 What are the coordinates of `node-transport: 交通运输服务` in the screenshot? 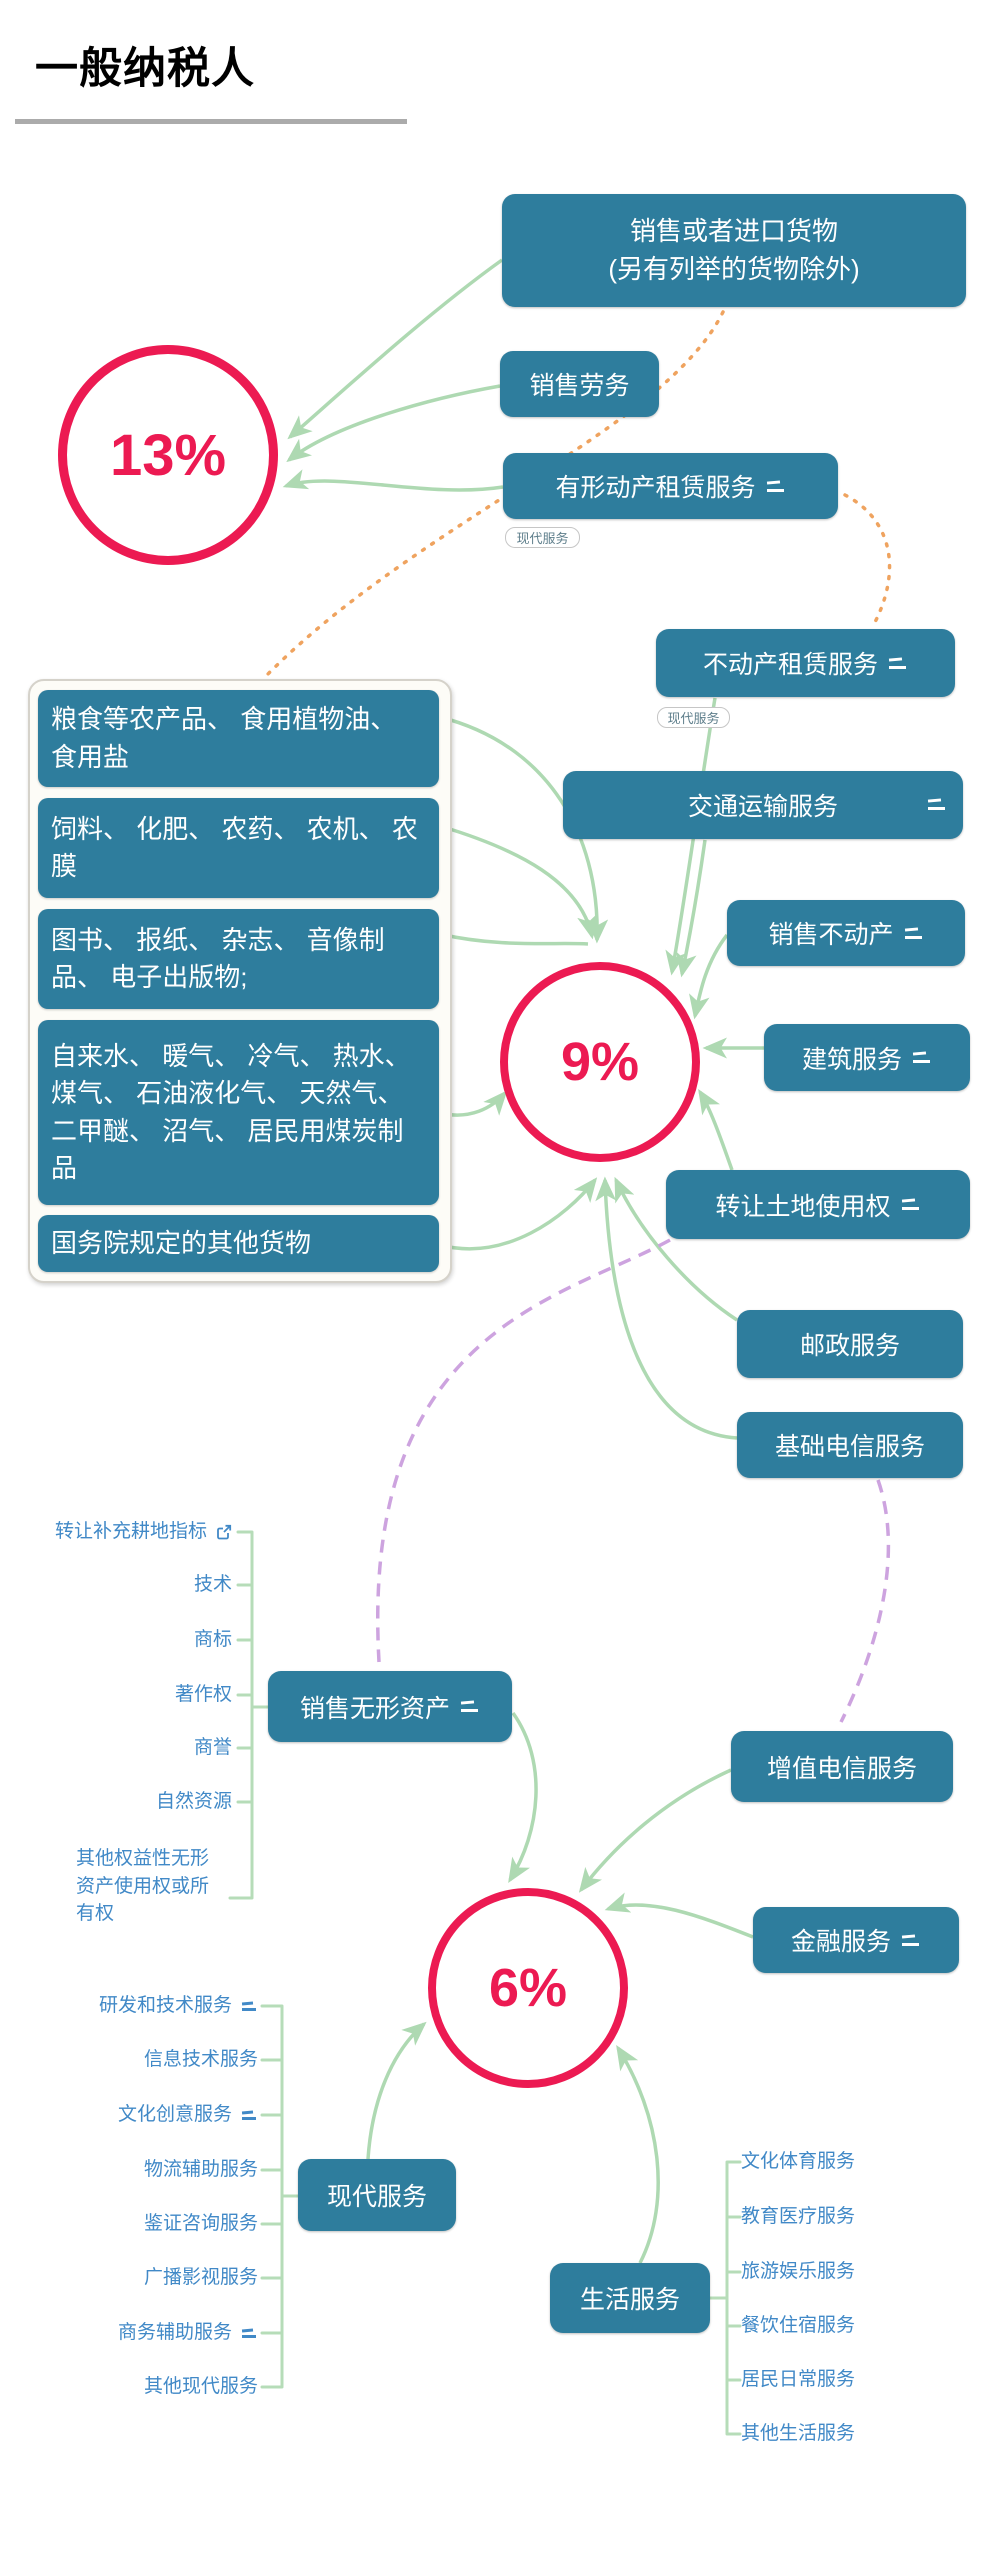 It's located at (763, 805).